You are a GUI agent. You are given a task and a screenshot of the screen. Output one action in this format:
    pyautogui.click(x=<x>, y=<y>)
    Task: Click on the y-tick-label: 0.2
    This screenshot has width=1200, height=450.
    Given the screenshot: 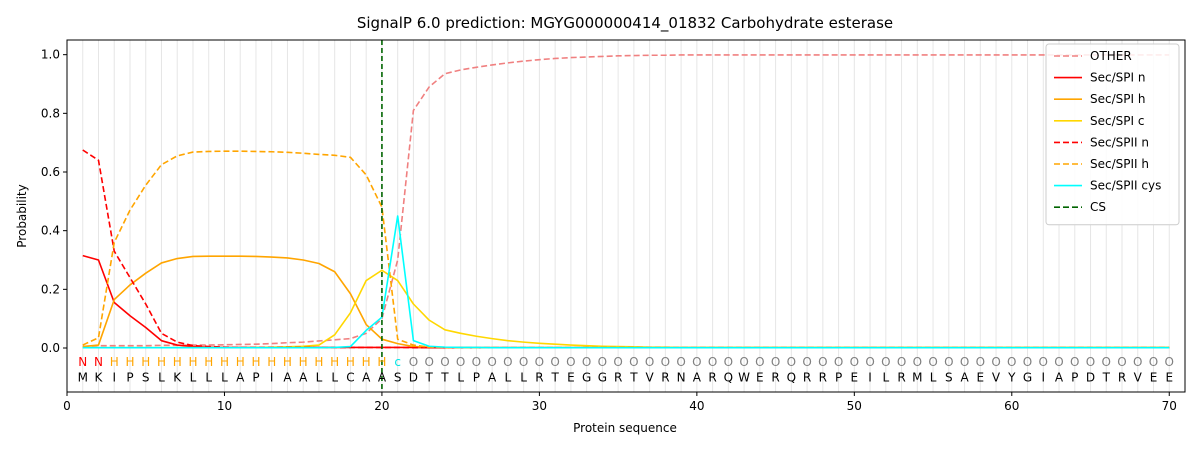 What is the action you would take?
    pyautogui.click(x=50, y=289)
    